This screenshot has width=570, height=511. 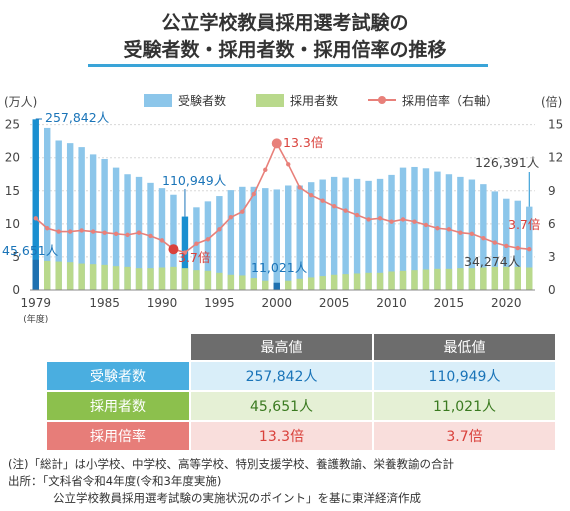 What do you see at coordinates (202, 100) in the screenshot?
I see `legend-label-applicants: 受験者数` at bounding box center [202, 100].